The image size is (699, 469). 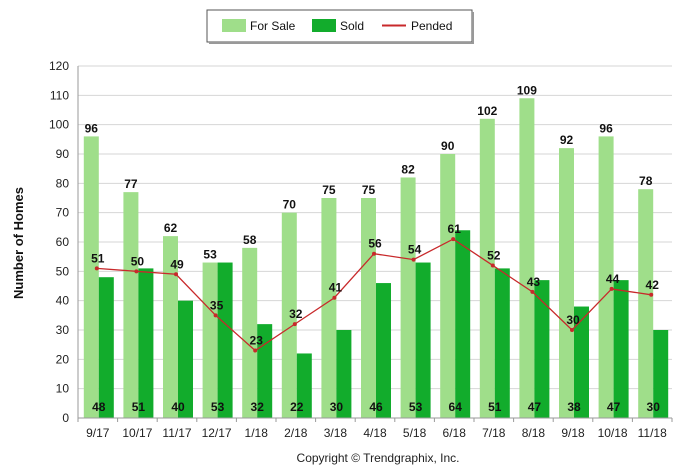 What do you see at coordinates (369, 190) in the screenshot?
I see `data-label-for-sale: 75` at bounding box center [369, 190].